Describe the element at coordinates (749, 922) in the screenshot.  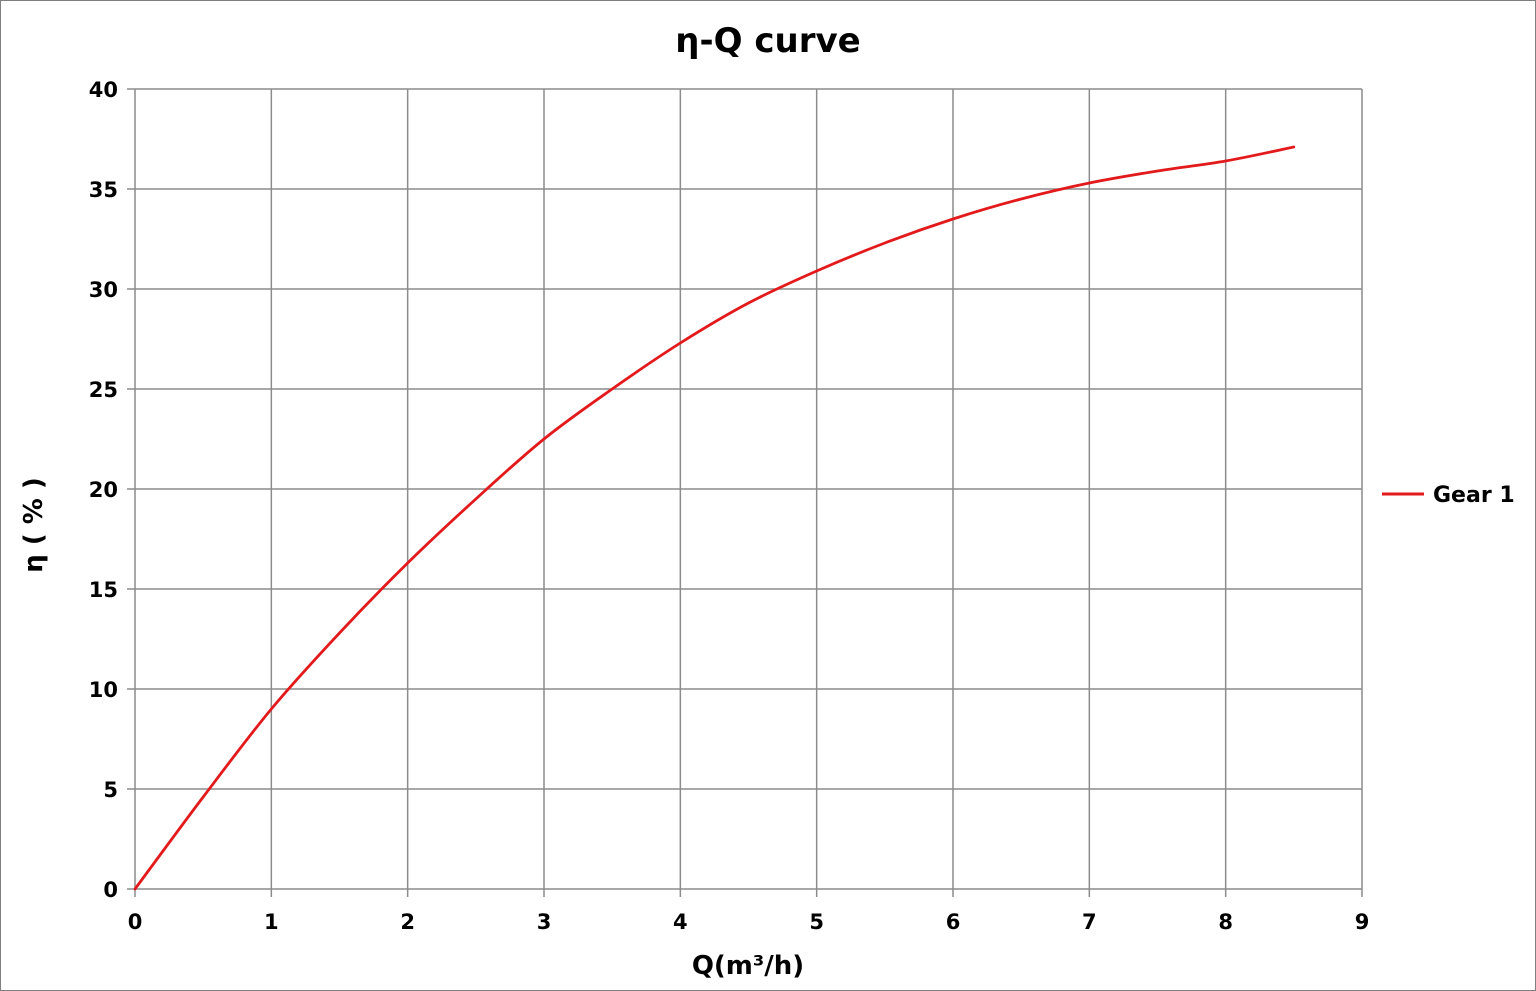
I see `x-tick-labels: 0 1 2 3 4 5 6 7 8 9` at that location.